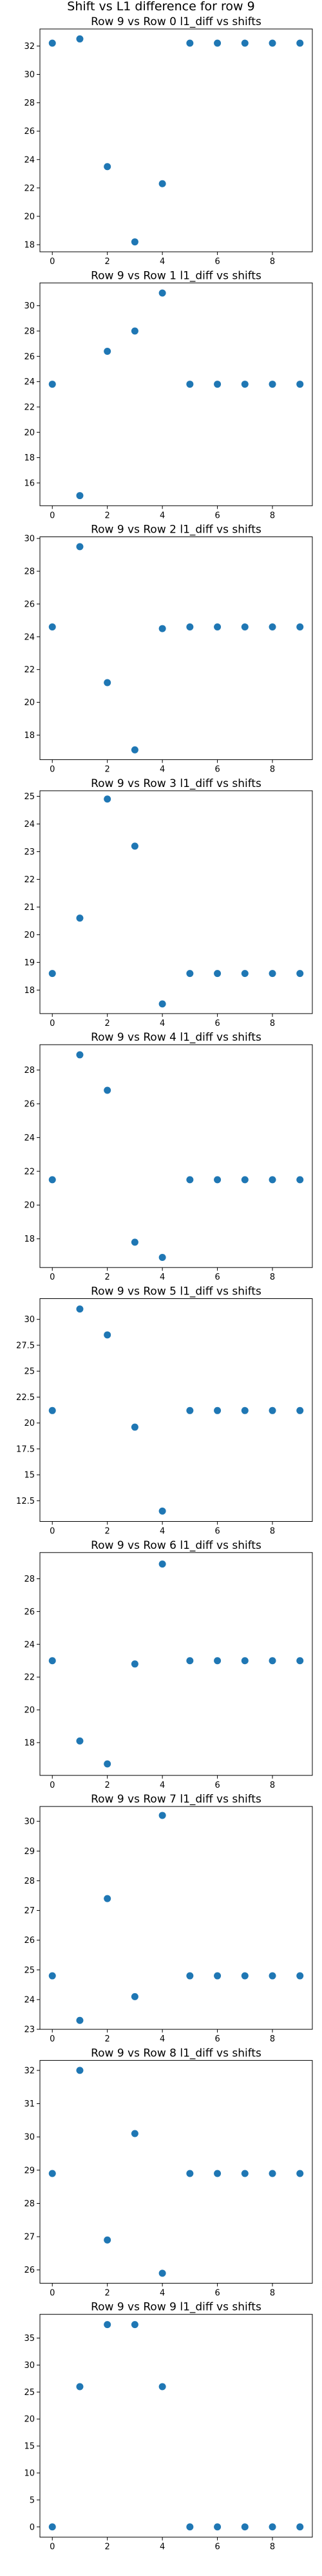 This screenshot has height=2576, width=322. Describe the element at coordinates (26, 1449) in the screenshot. I see `y-tick-label: 17.5` at that location.